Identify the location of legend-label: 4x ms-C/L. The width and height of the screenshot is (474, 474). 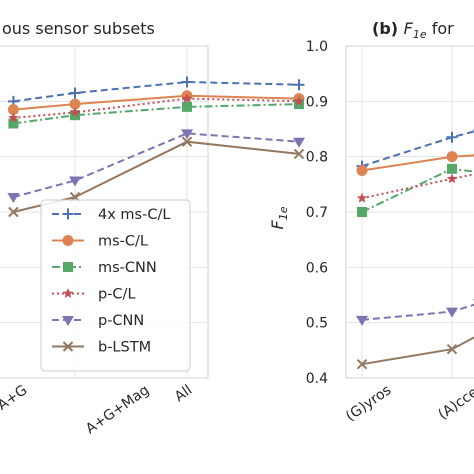
(134, 215).